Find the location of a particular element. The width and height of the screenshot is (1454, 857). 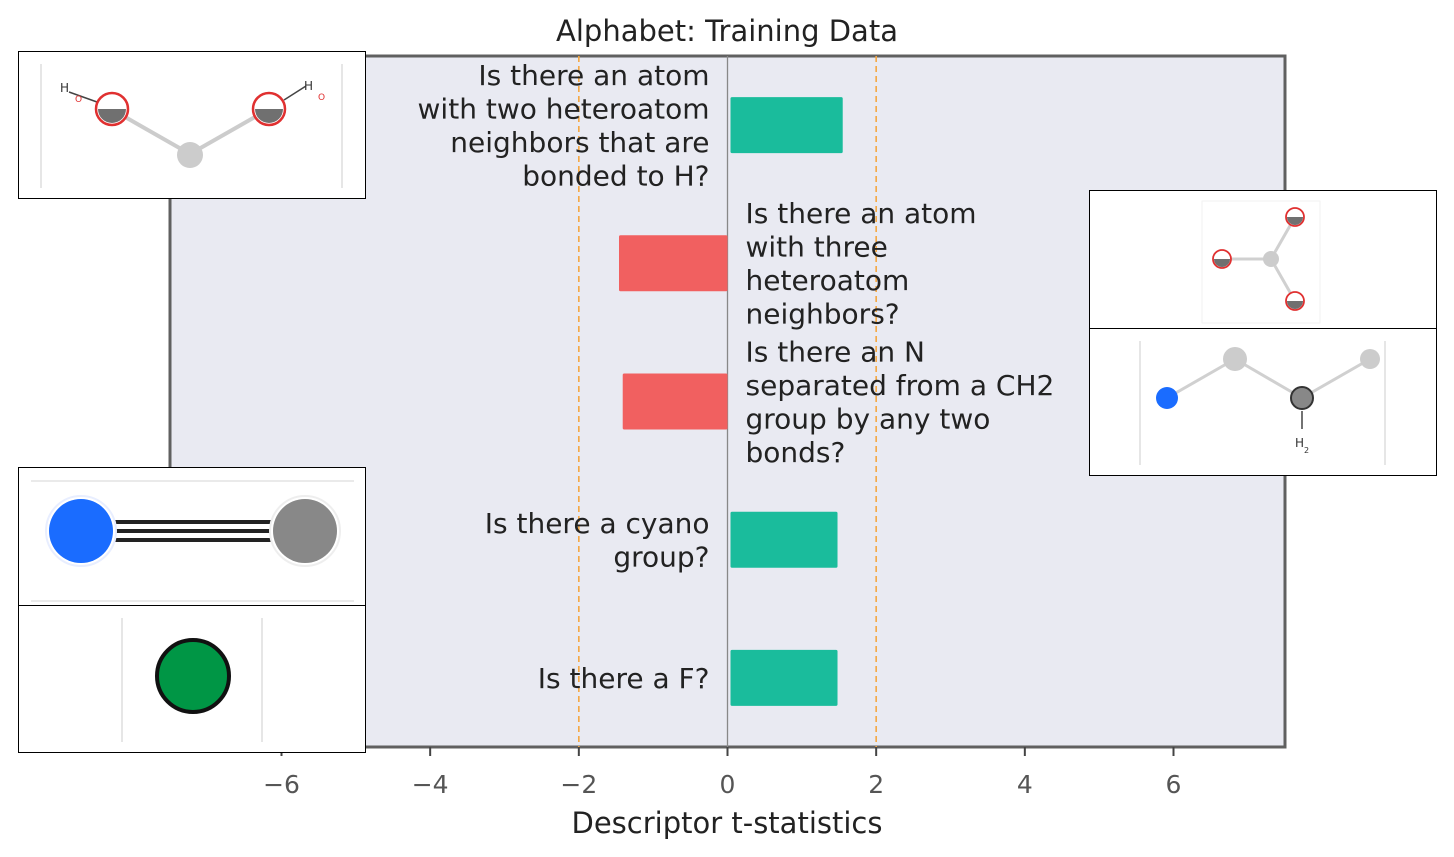

bar-label-line: with two heteroatom is located at coordinates (564, 108).